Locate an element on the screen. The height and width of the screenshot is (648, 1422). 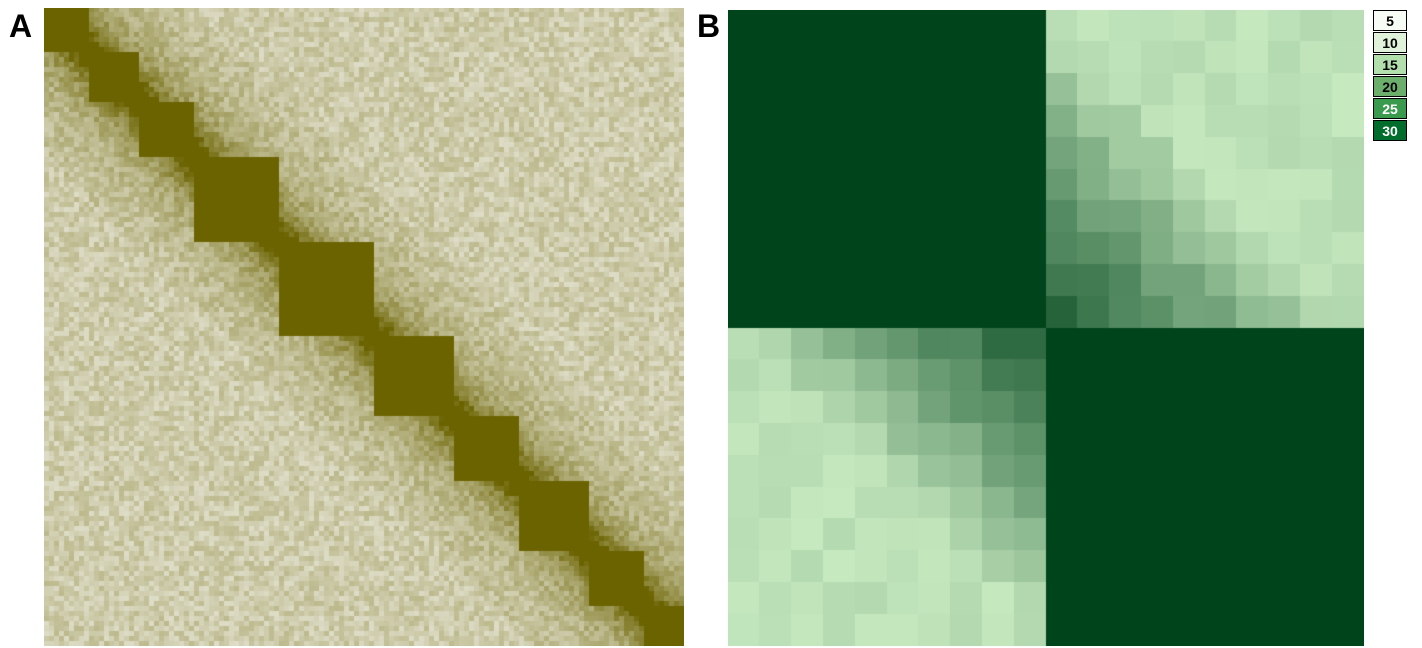
color-legend: 5 10 15 20 25 30 is located at coordinates (1390, 76).